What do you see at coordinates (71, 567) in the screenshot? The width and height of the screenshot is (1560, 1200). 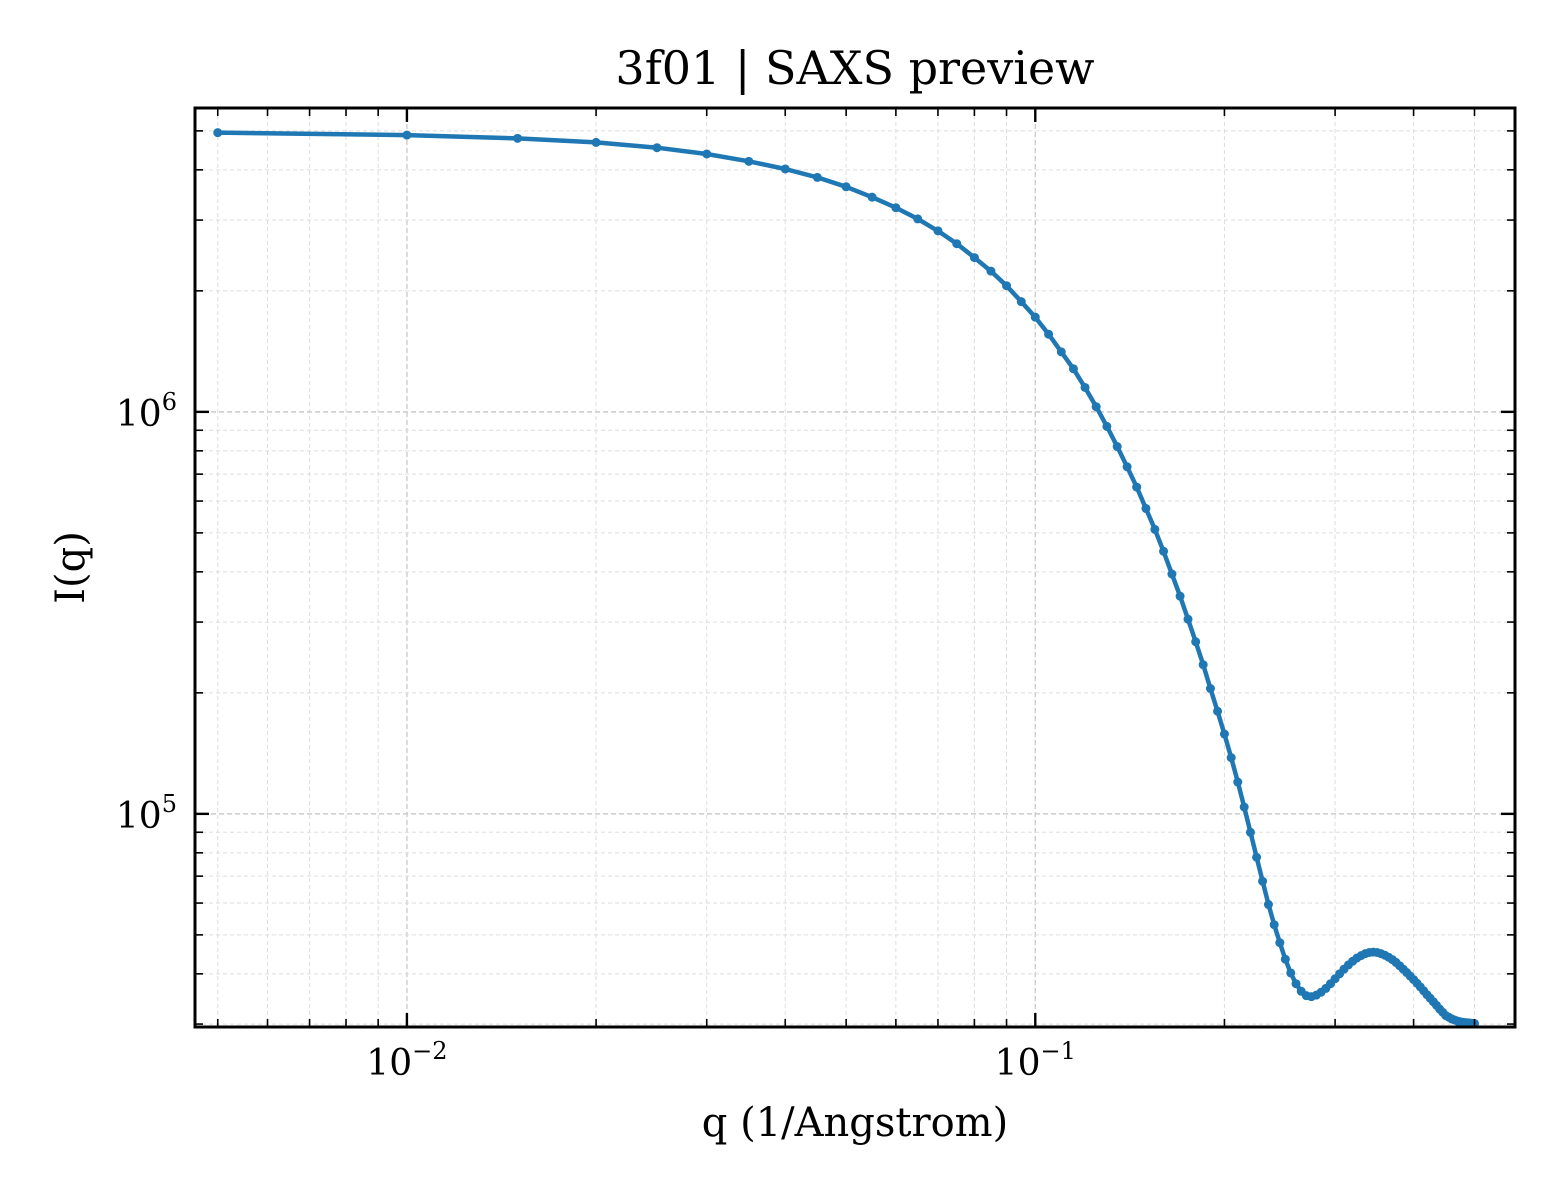 I see `y-axis-label: I(q)` at bounding box center [71, 567].